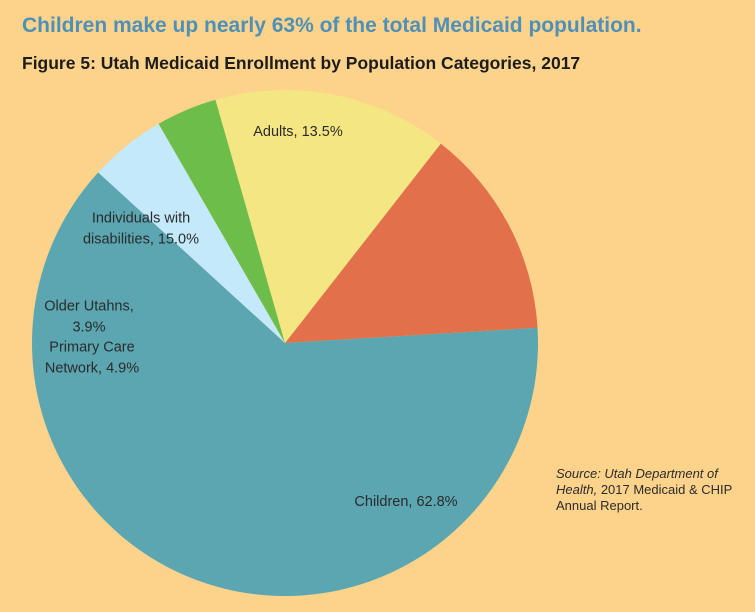 This screenshot has width=755, height=612. I want to click on pie-slice-disabilities, so click(328, 217).